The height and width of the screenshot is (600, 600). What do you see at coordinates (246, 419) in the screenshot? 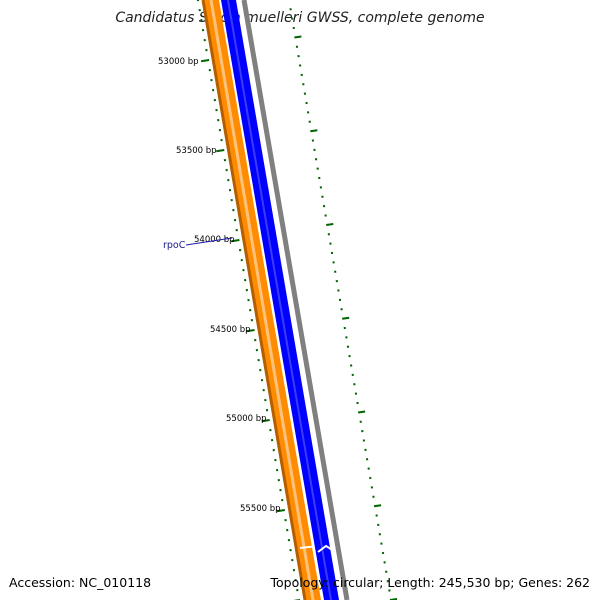
I see `tick-label-55000: 55000 bp` at bounding box center [246, 419].